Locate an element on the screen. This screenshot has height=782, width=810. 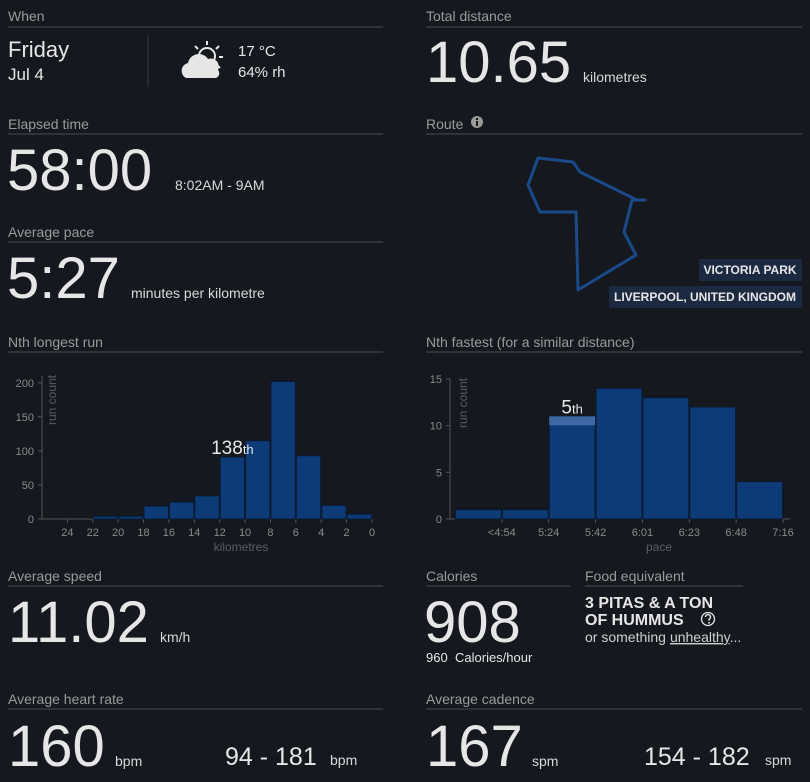
hr-range: 94 - 181 is located at coordinates (271, 757).